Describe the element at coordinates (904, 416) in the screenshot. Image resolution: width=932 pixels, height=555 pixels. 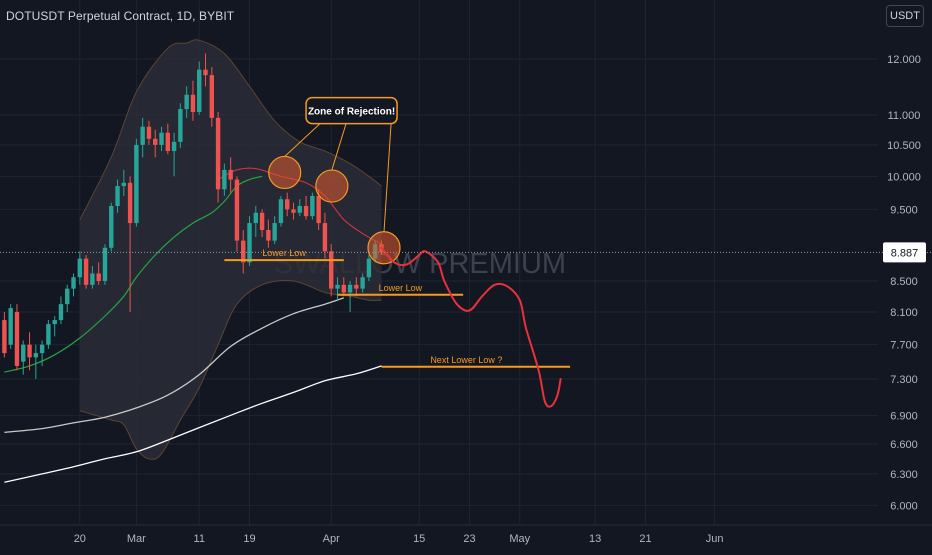
I see `price-tick-label: 6.900` at that location.